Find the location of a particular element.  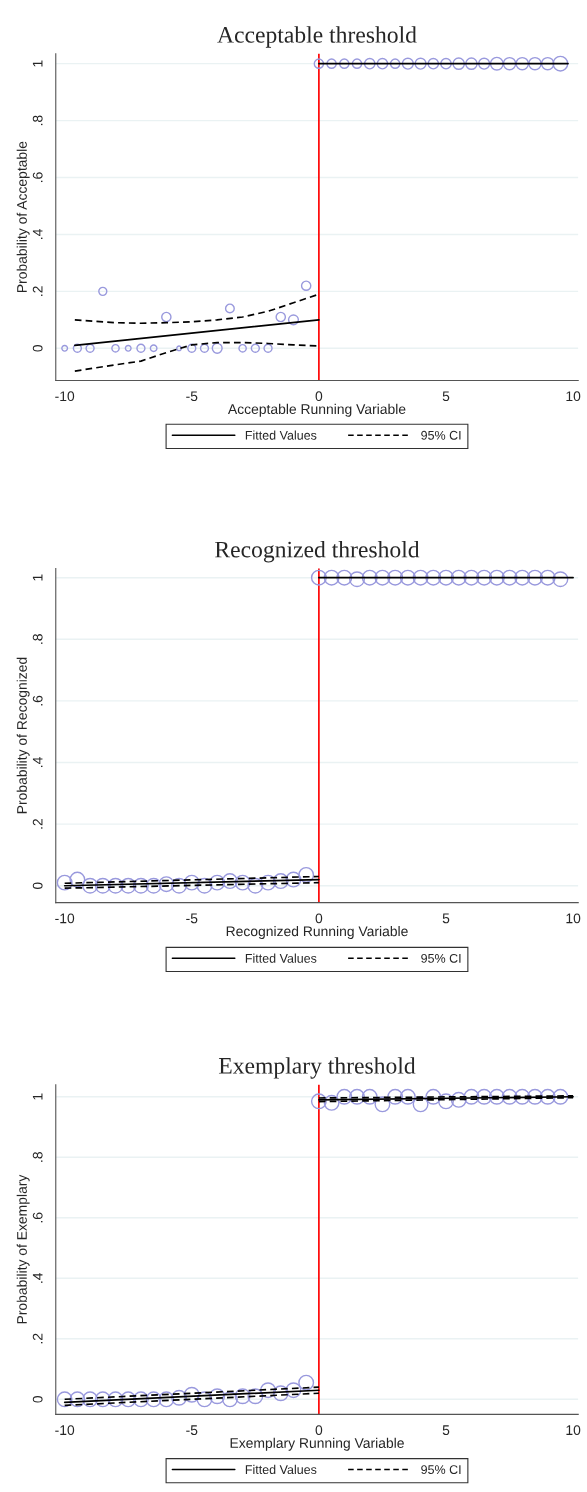

x-axis-title: Exemplary Running Variable is located at coordinates (317, 1444).